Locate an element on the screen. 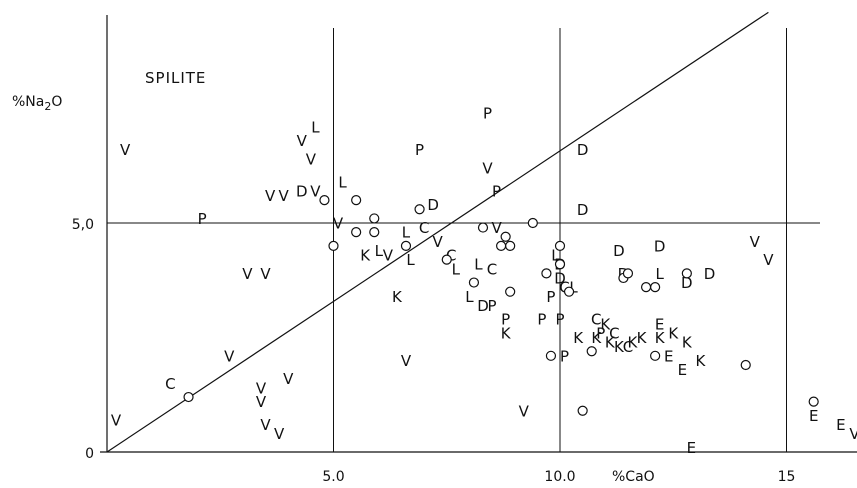 Image resolution: width=857 pixels, height=488 pixels. x-tick-label: 5.0 is located at coordinates (333, 477).